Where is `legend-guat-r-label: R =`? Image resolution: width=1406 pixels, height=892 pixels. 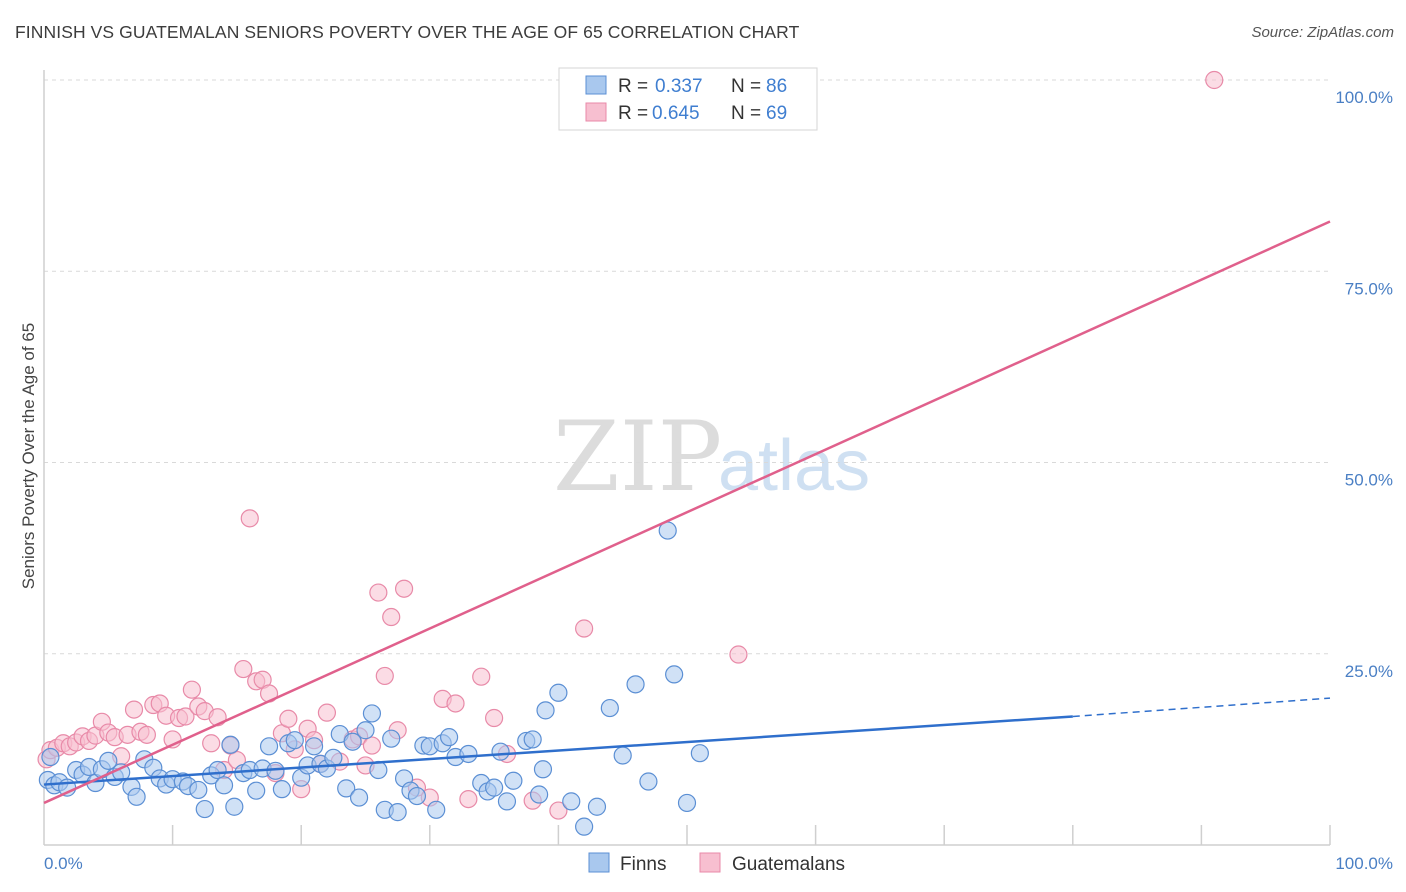
legend-guat-r-label: R = is located at coordinates (633, 113).